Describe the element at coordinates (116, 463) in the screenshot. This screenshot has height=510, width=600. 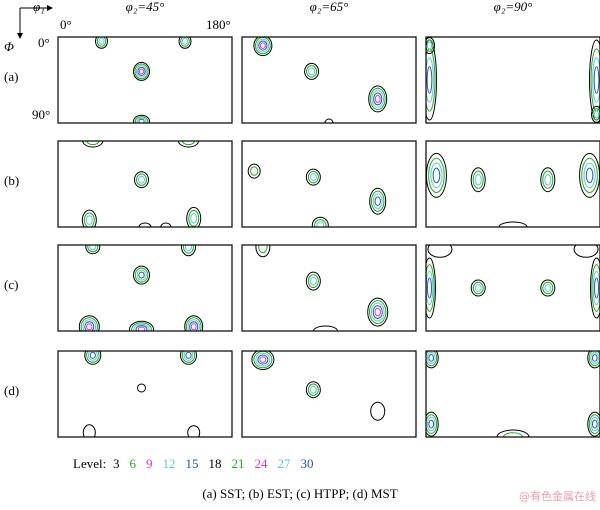
I see `legend-level: 3` at that location.